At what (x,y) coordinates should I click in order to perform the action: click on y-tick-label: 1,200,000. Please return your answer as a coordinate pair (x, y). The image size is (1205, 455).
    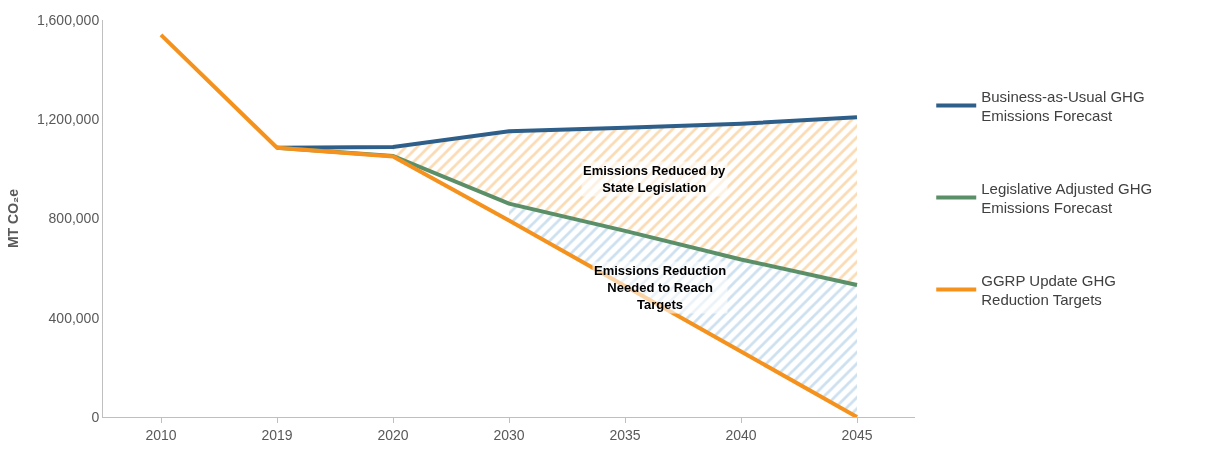
    Looking at the image, I should click on (68, 119).